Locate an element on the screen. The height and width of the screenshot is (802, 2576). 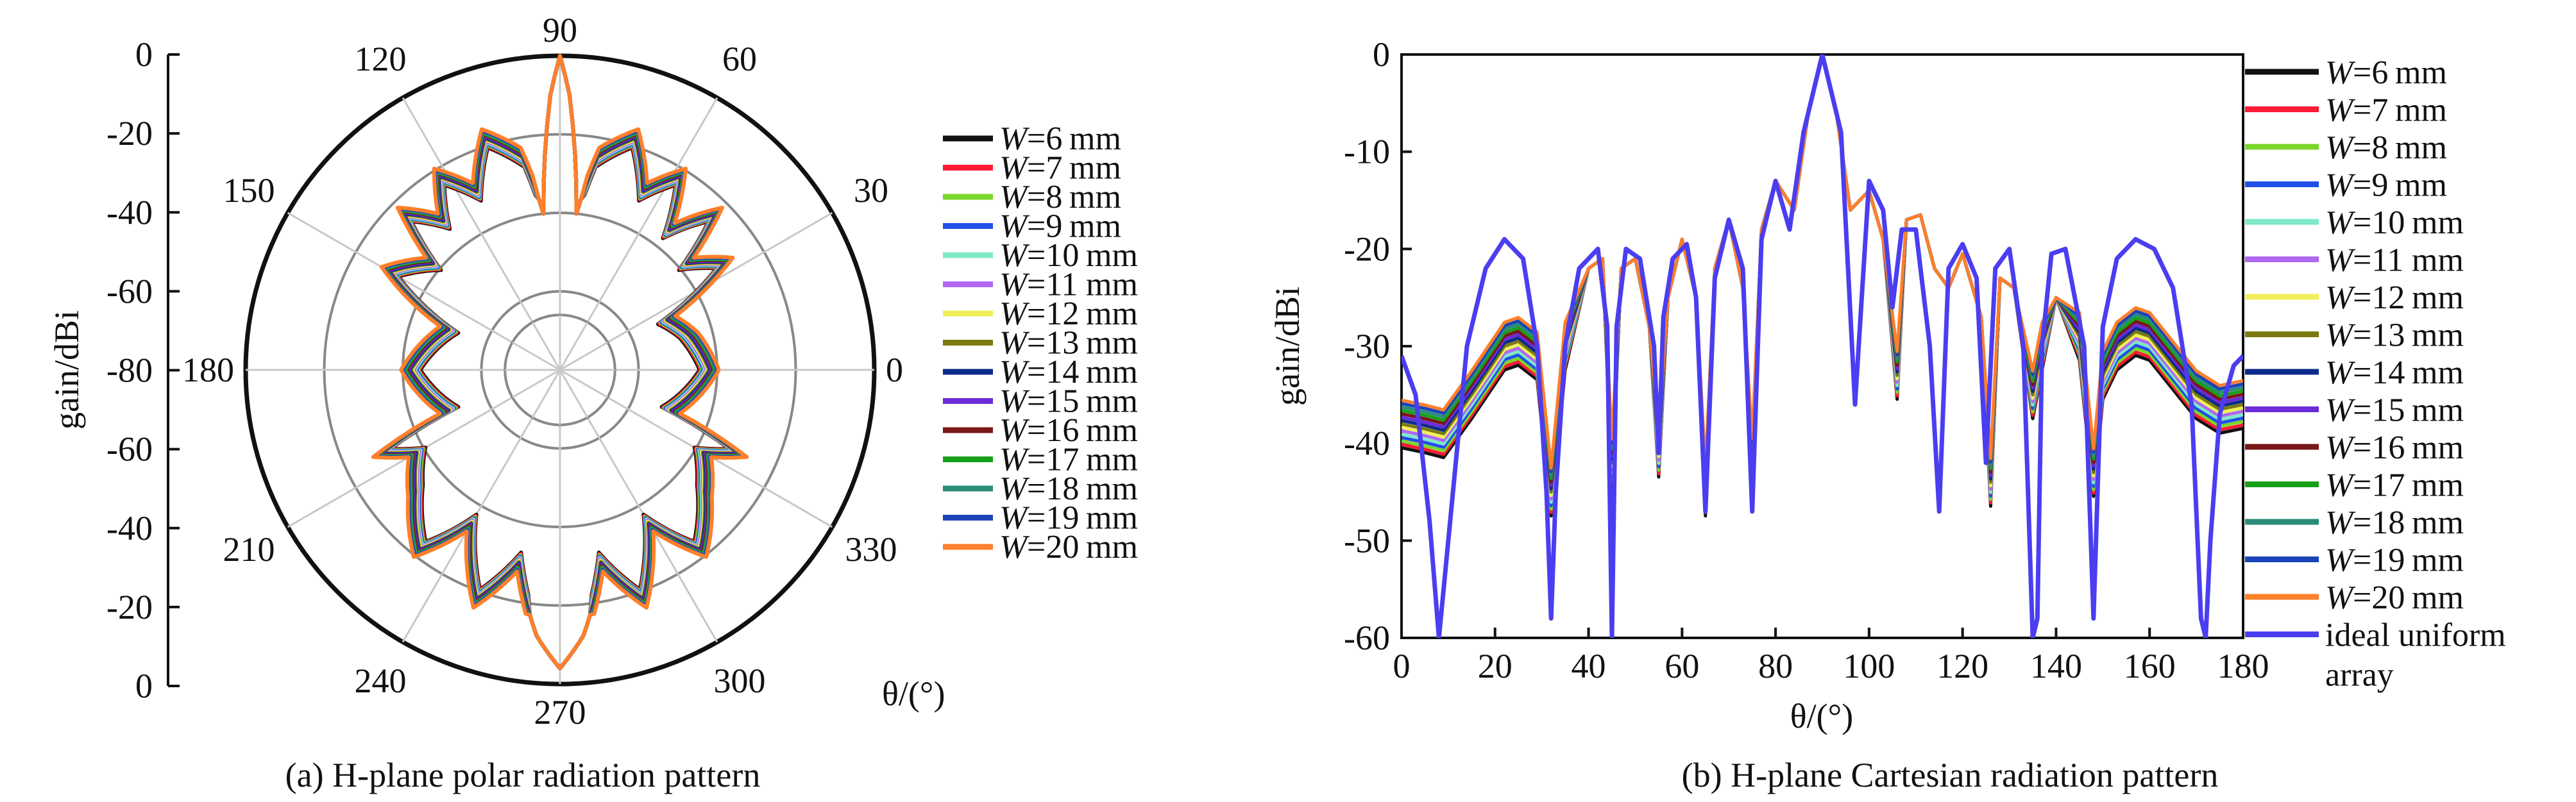
polar-caption: (a) H-plane polar radiation pattern is located at coordinates (523, 775).